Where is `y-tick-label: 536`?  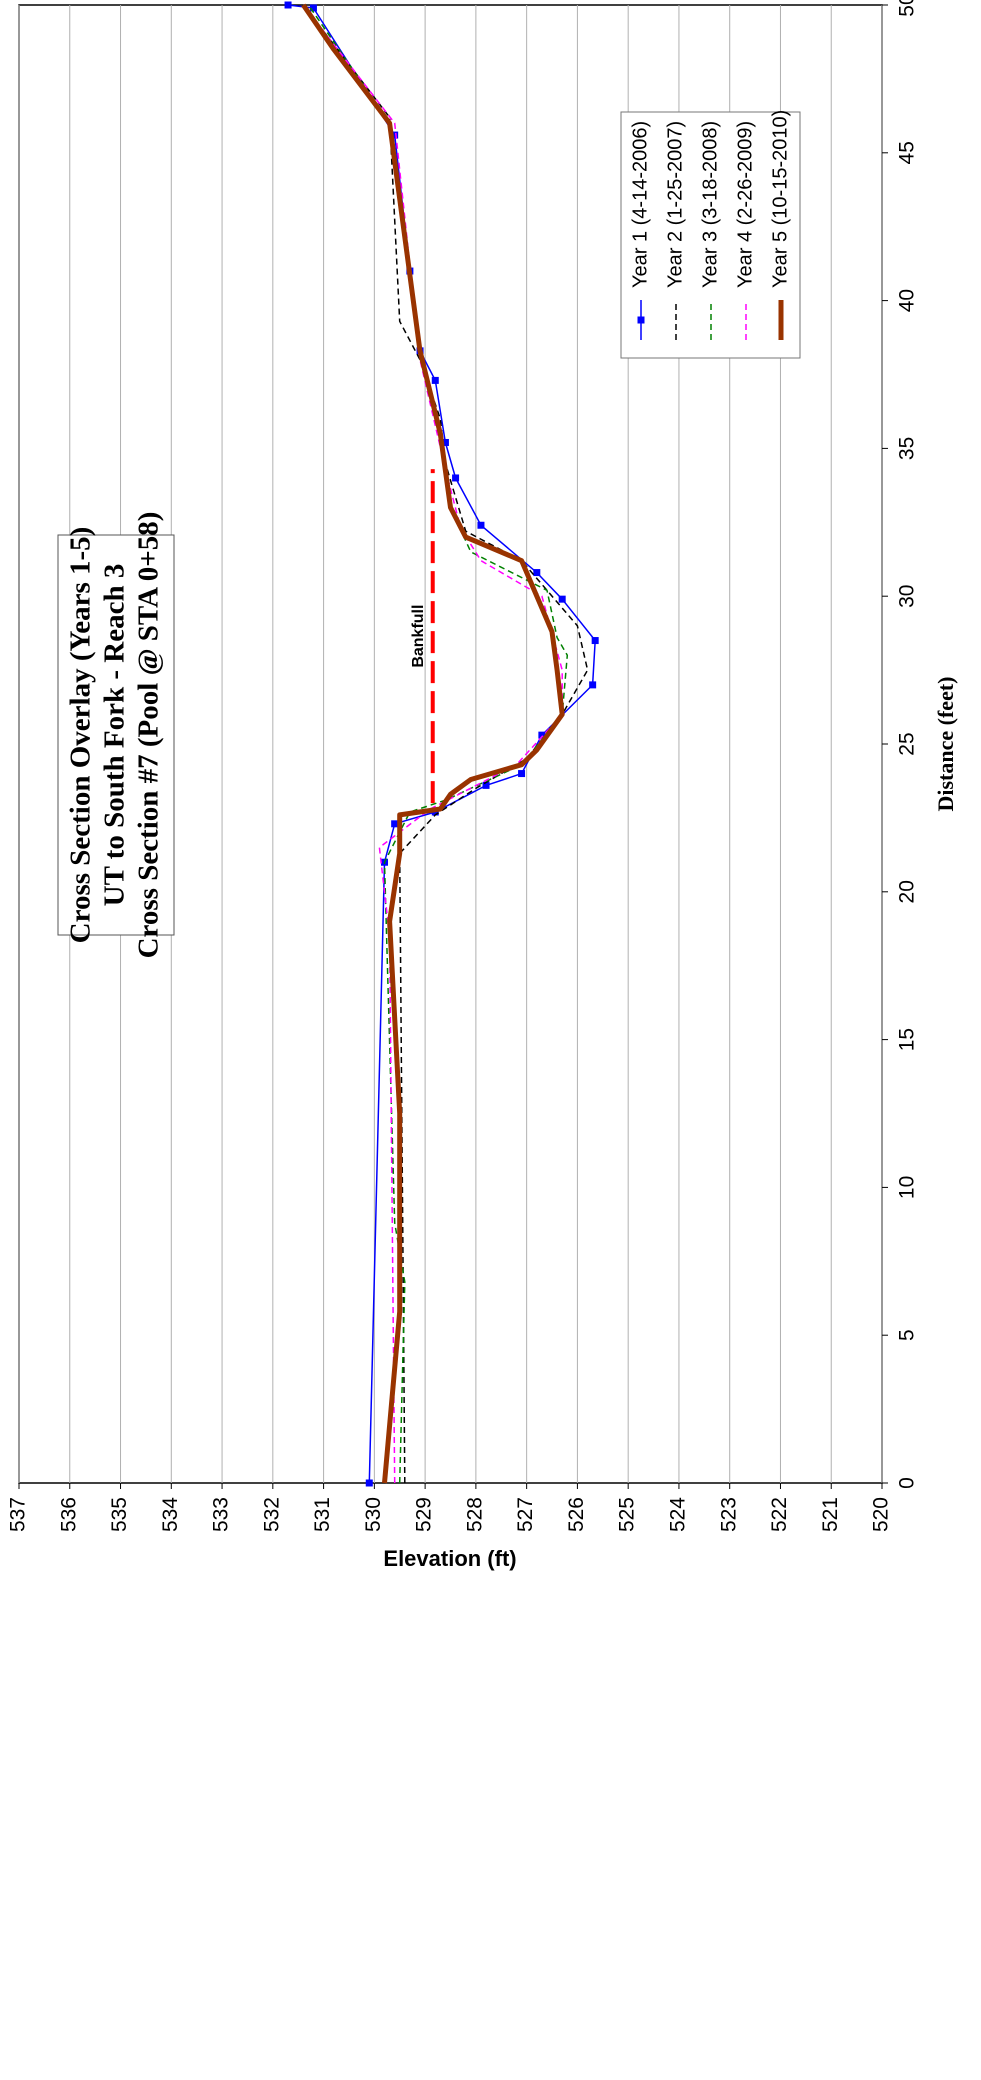
y-tick-label: 536 is located at coordinates (68, 1514).